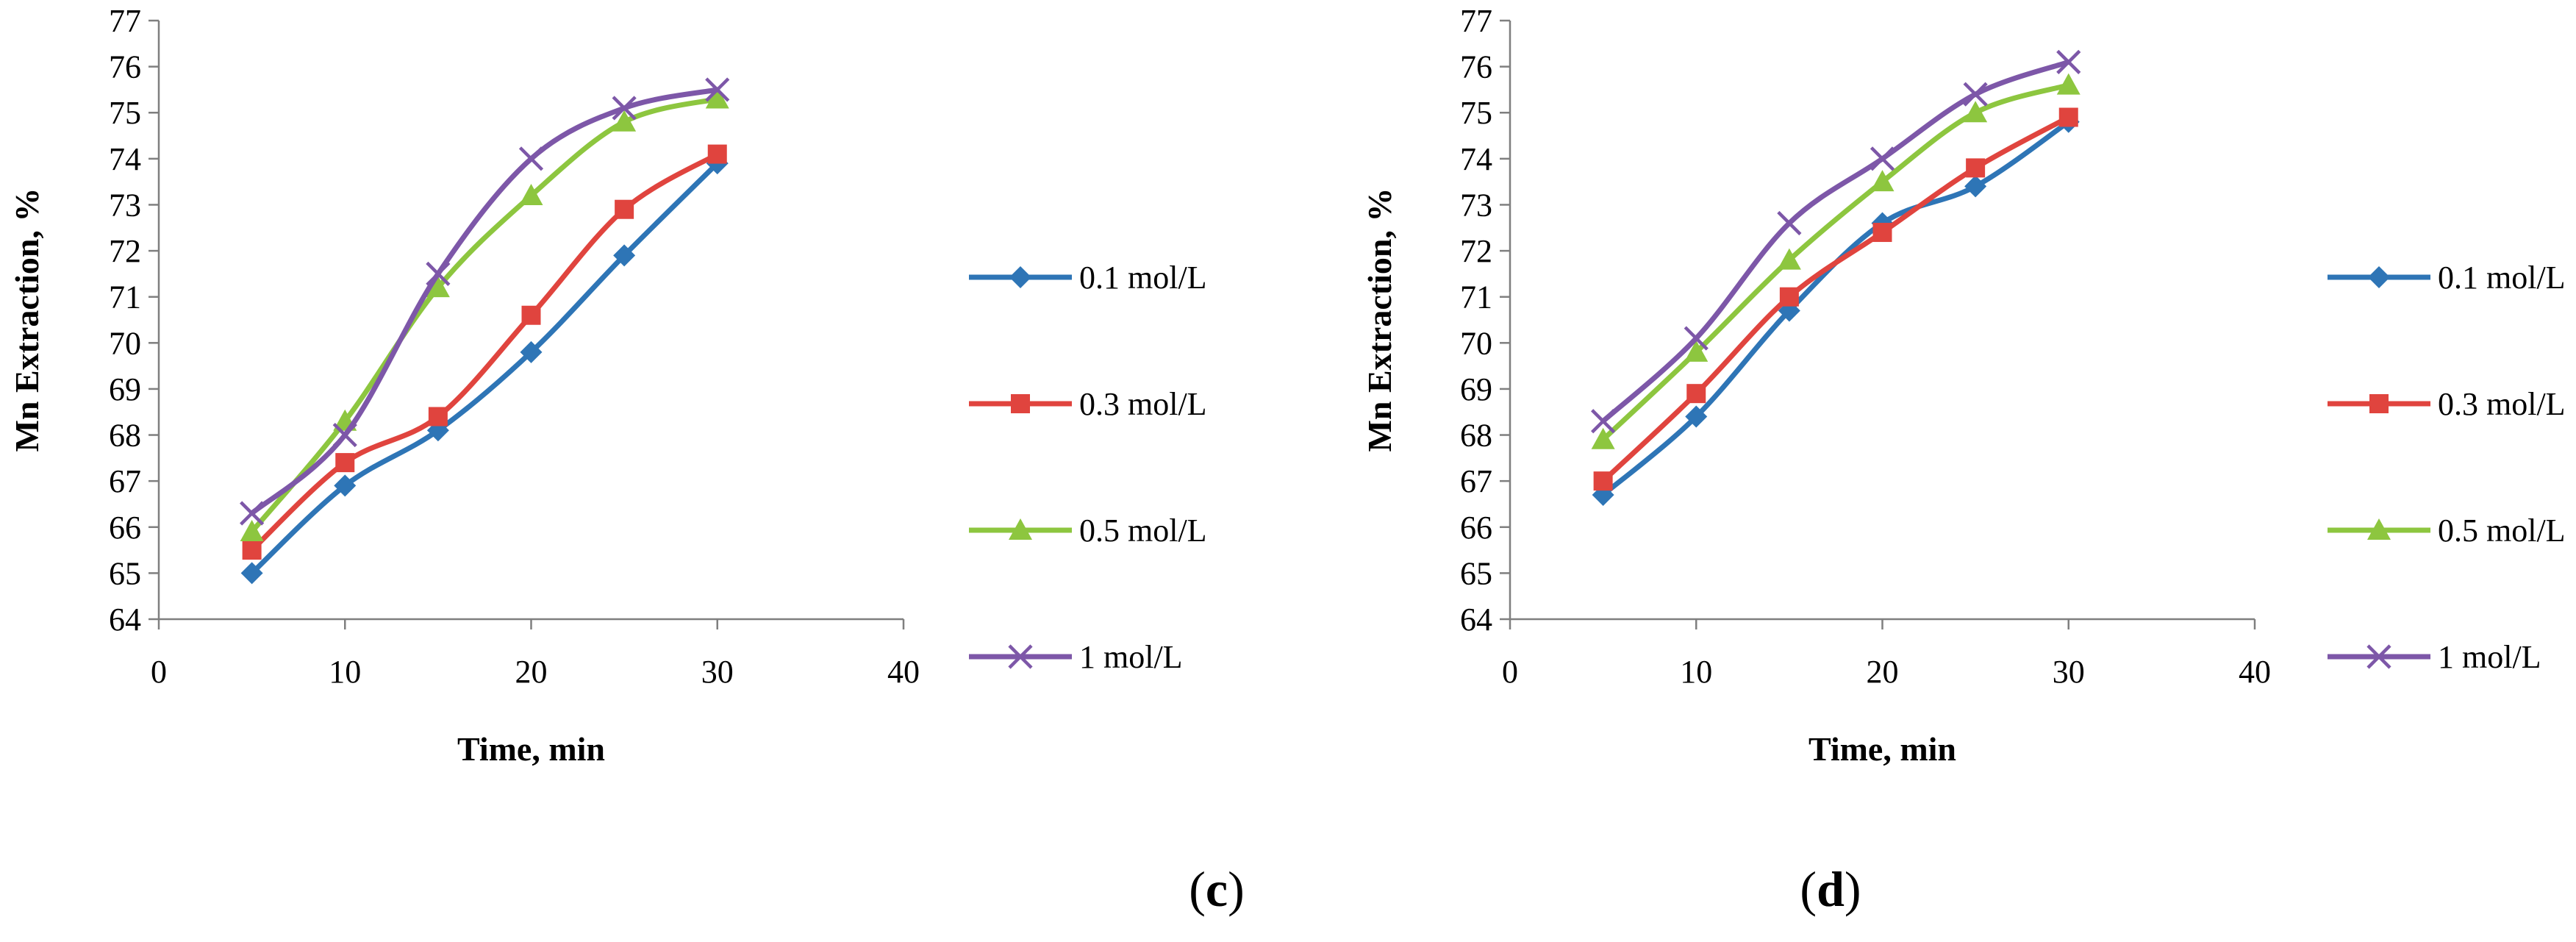 The height and width of the screenshot is (942, 2576). Describe the element at coordinates (125, 251) in the screenshot. I see `y-tick-label: 72` at that location.